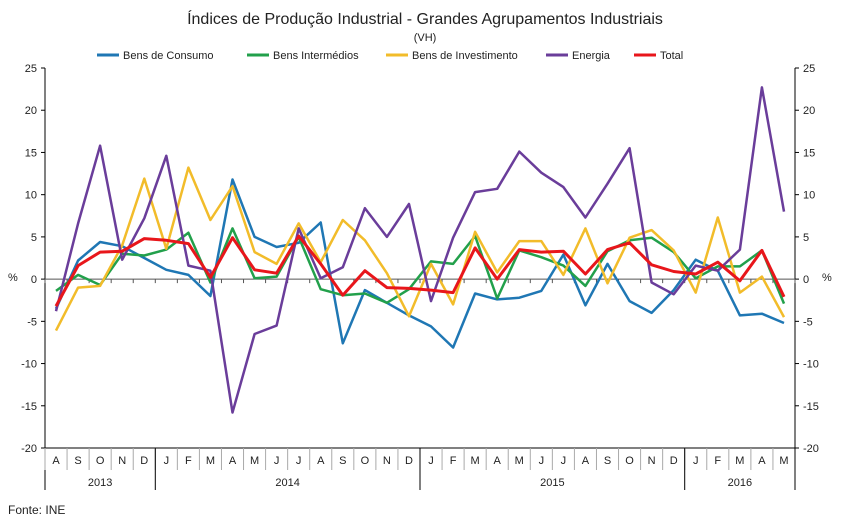 This screenshot has height=526, width=850. What do you see at coordinates (740, 483) in the screenshot?
I see `x-year-label: 2016` at bounding box center [740, 483].